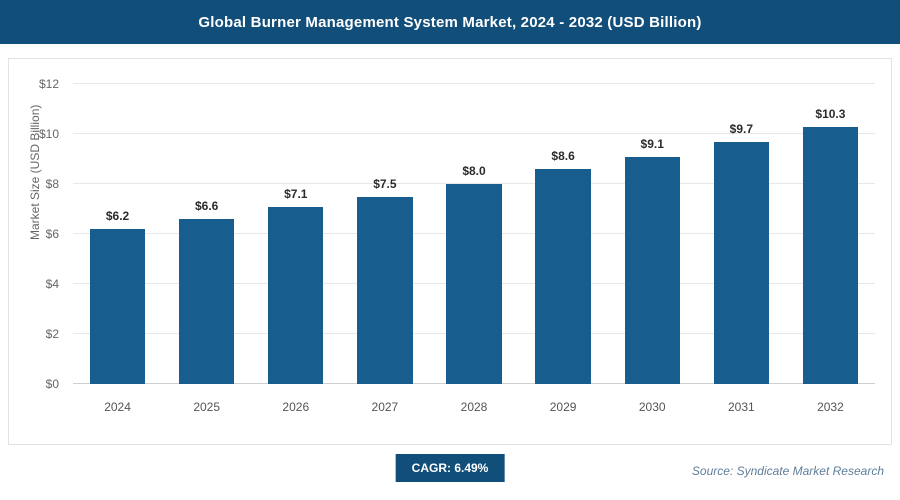 This screenshot has width=900, height=500. What do you see at coordinates (52, 384) in the screenshot?
I see `y-tick-label: $0` at bounding box center [52, 384].